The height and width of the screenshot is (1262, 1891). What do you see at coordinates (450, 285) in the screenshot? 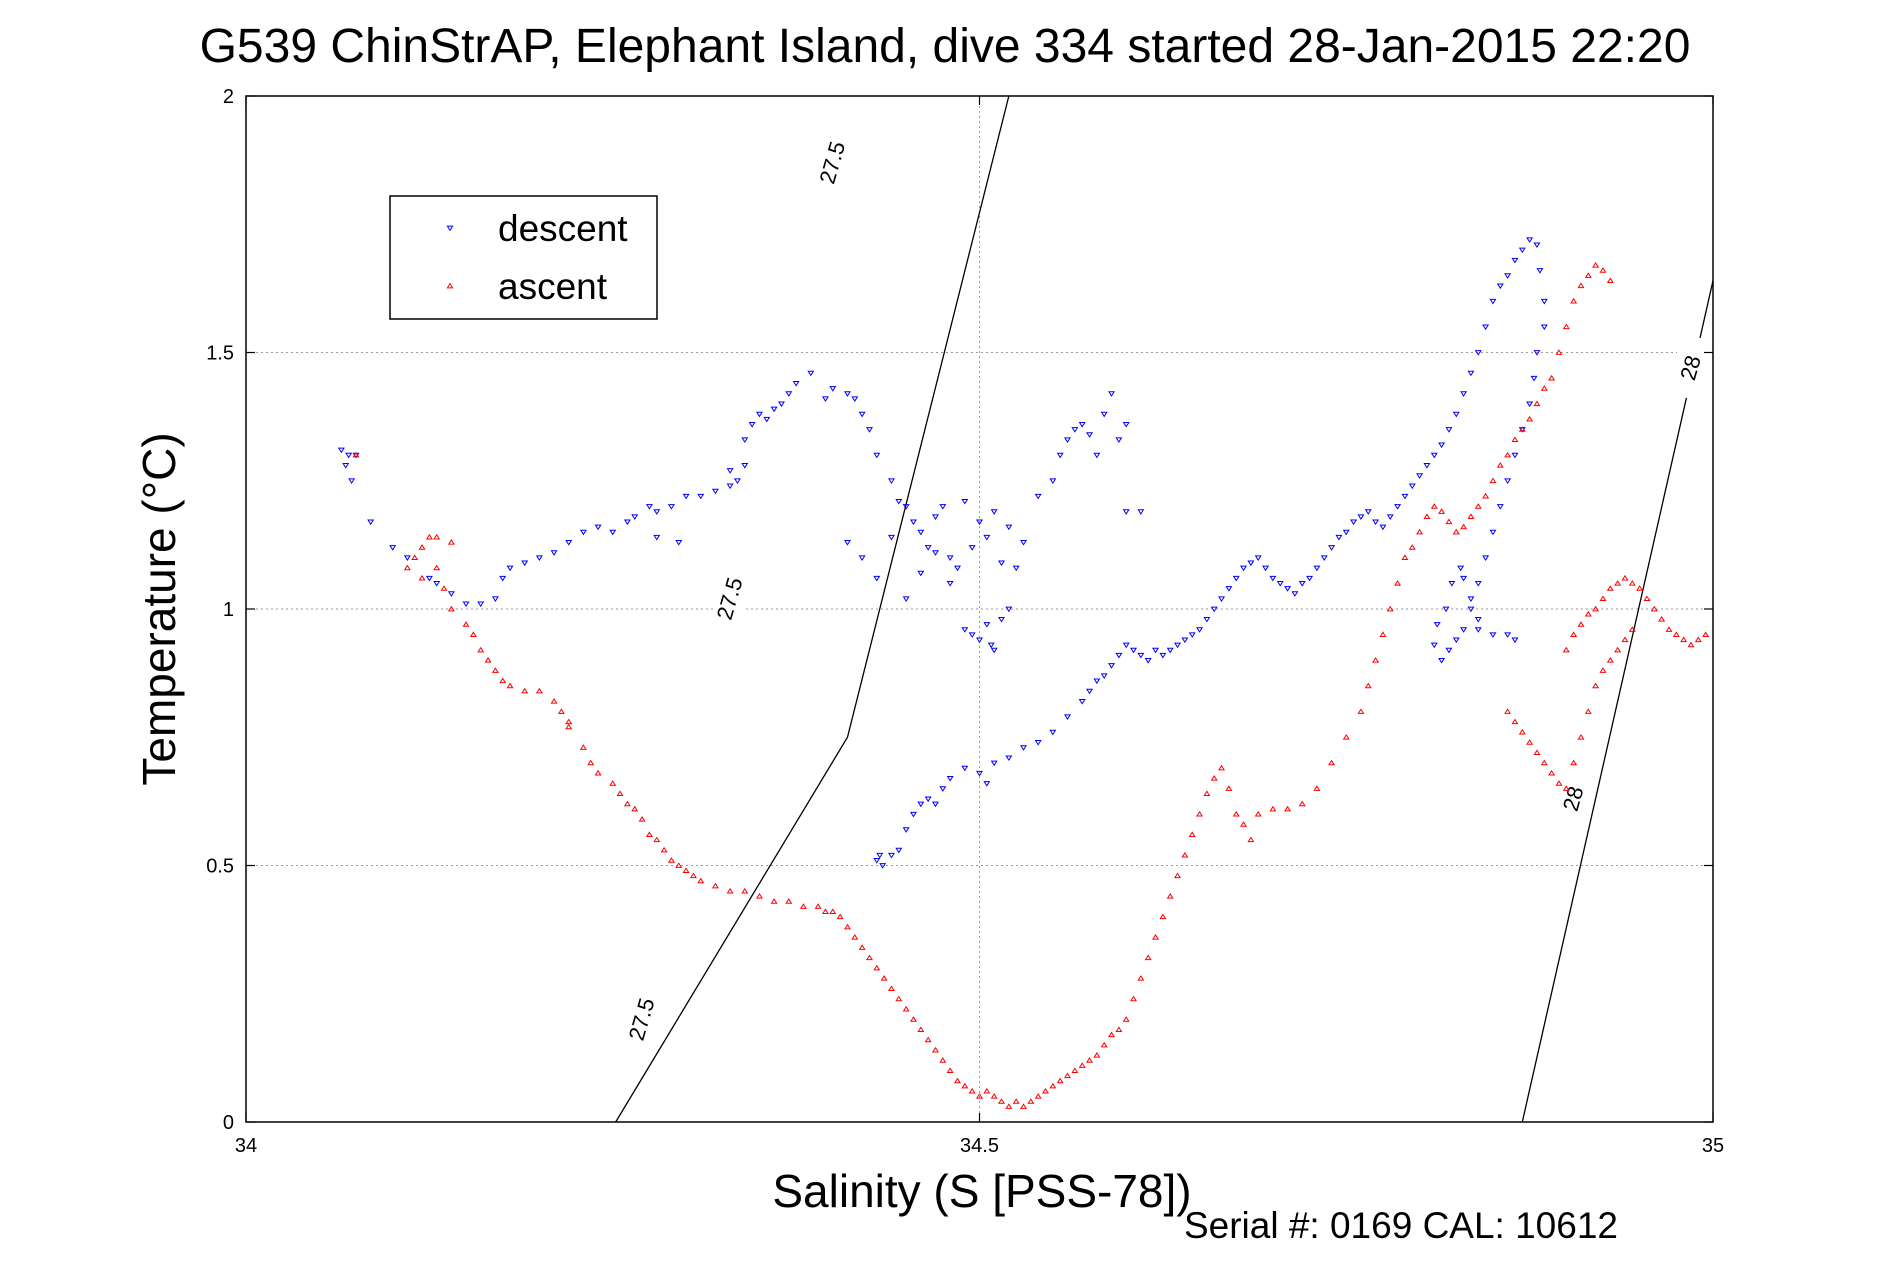
I see `legend-marker-ascent` at bounding box center [450, 285].